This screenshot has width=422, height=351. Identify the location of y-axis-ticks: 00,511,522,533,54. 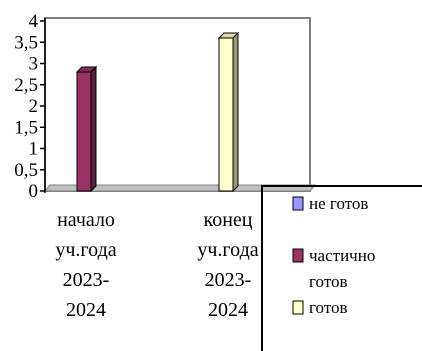
(29, 106).